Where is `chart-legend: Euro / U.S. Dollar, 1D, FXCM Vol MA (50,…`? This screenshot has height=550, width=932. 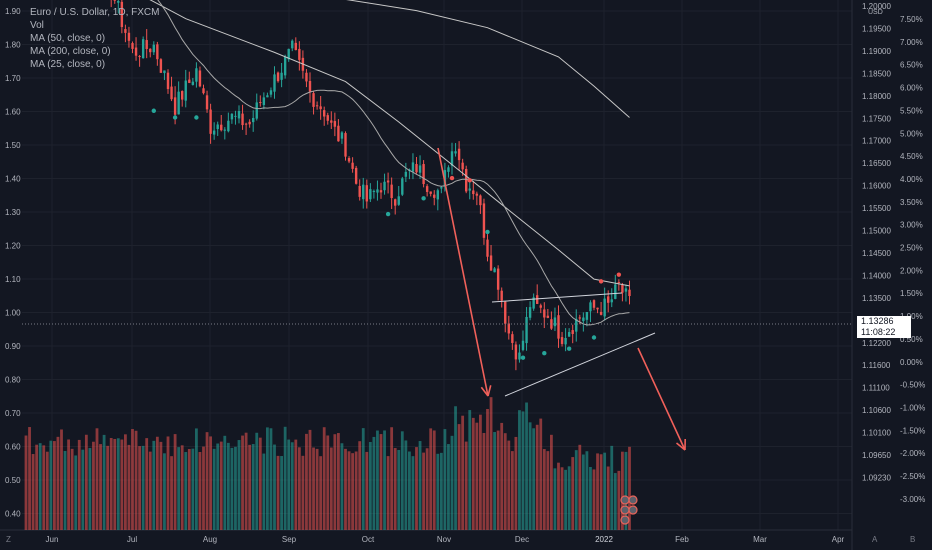
chart-legend: Euro / U.S. Dollar, 1D, FXCM Vol MA (50,… is located at coordinates (94, 38).